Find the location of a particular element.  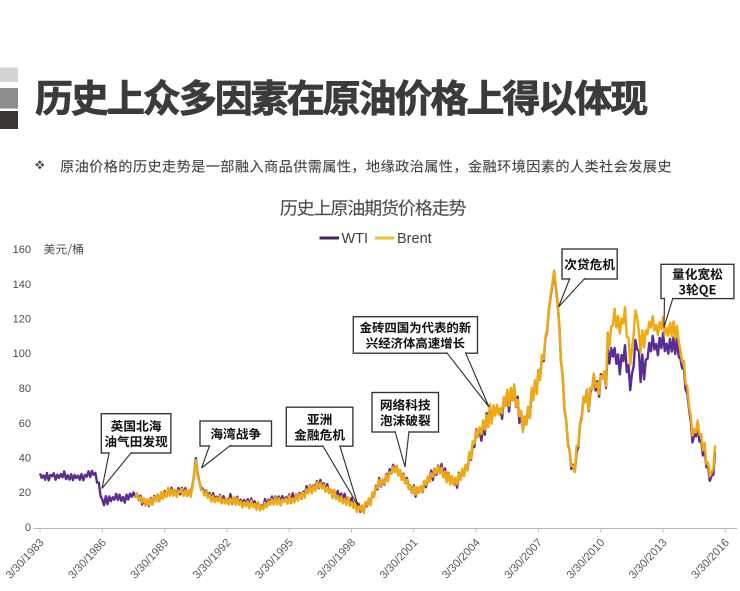

svg-text: 0 is located at coordinates (28, 528).